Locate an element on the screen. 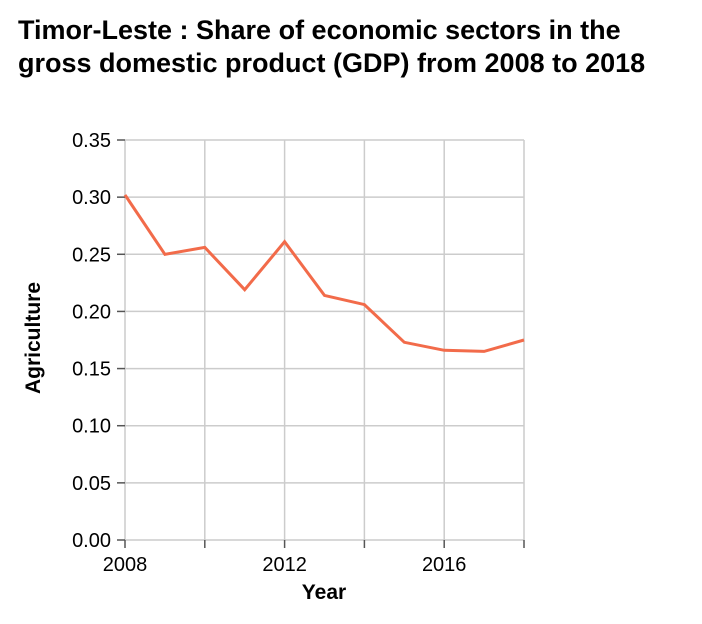 The image size is (702, 624). series-layer is located at coordinates (324, 273).